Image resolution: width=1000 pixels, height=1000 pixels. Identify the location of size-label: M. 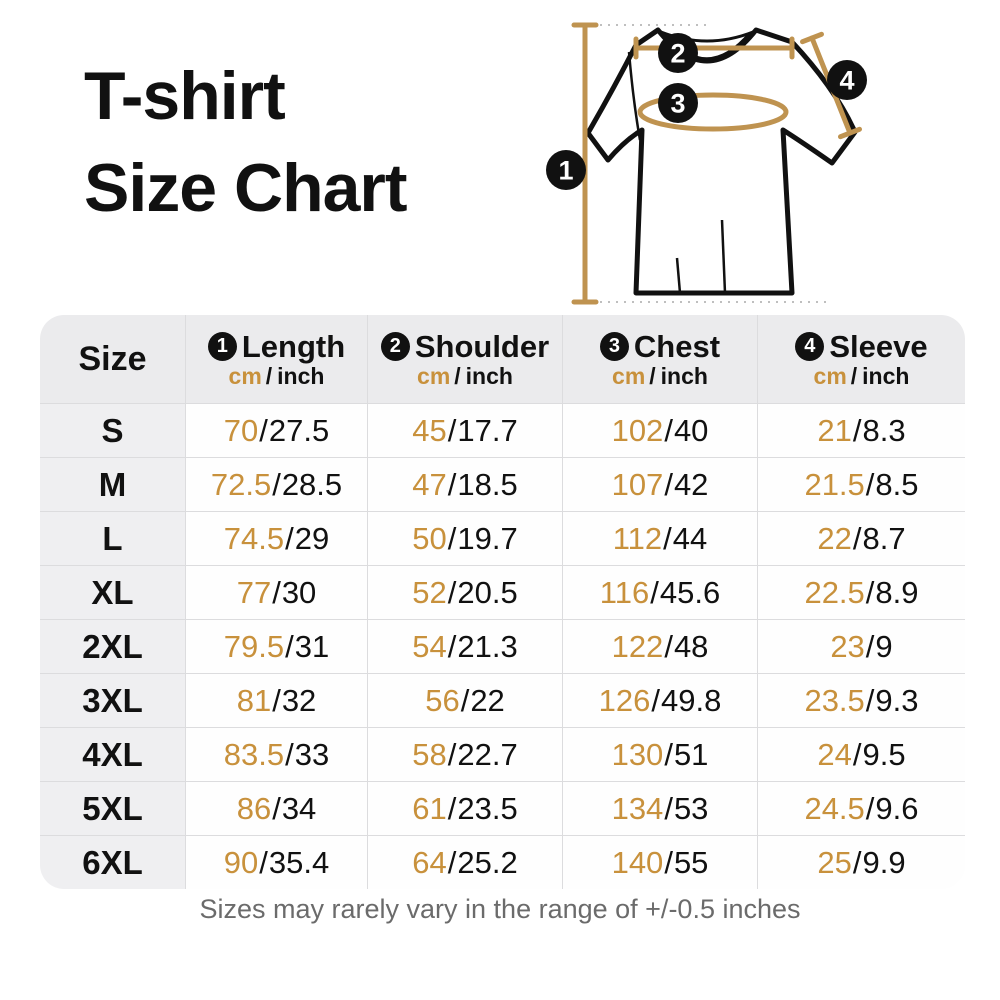
(112, 484).